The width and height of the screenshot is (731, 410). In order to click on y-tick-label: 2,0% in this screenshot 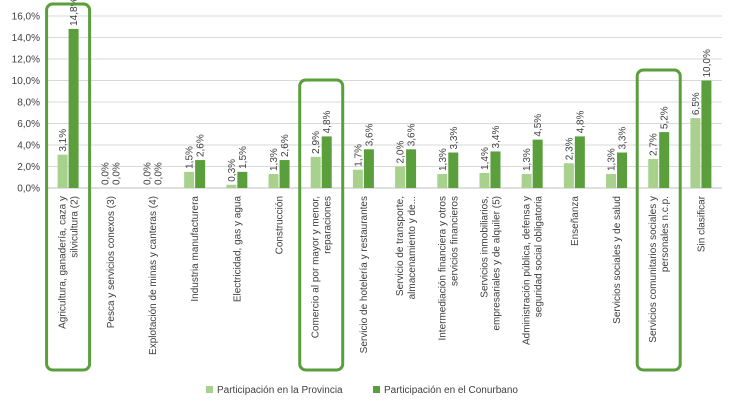, I will do `click(28, 167)`.